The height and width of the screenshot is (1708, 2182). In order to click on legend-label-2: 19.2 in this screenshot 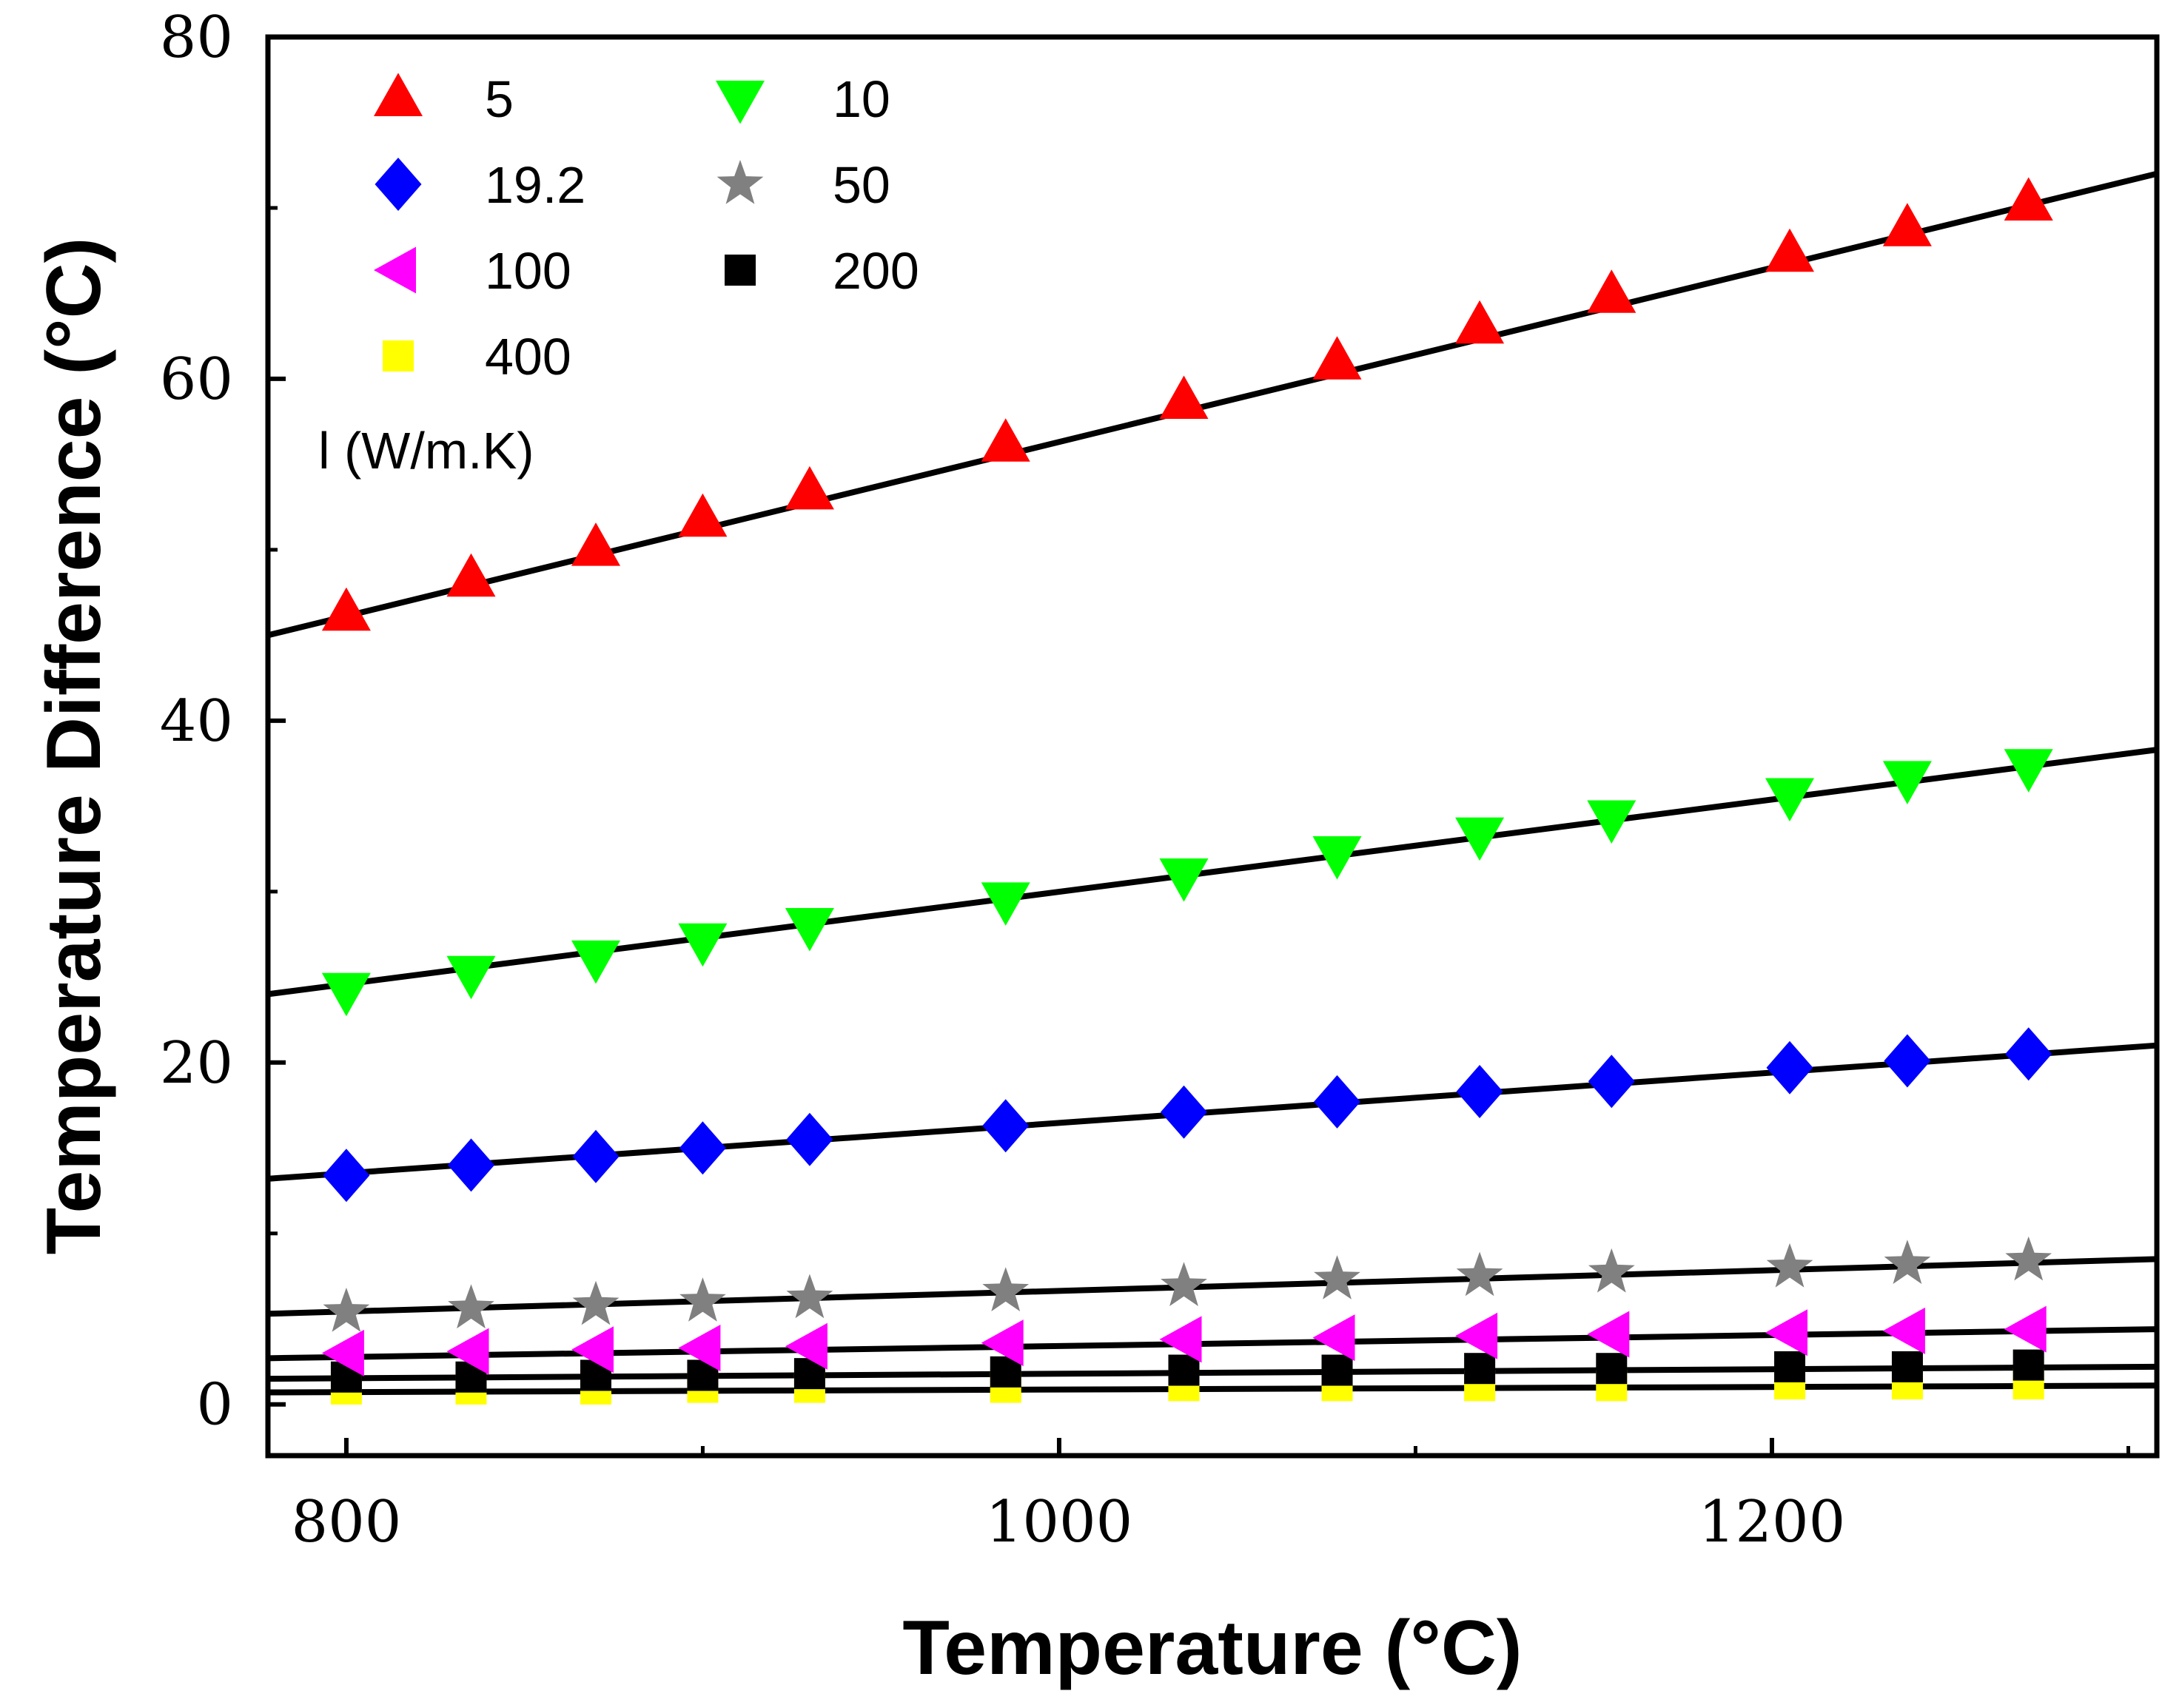, I will do `click(535, 185)`.